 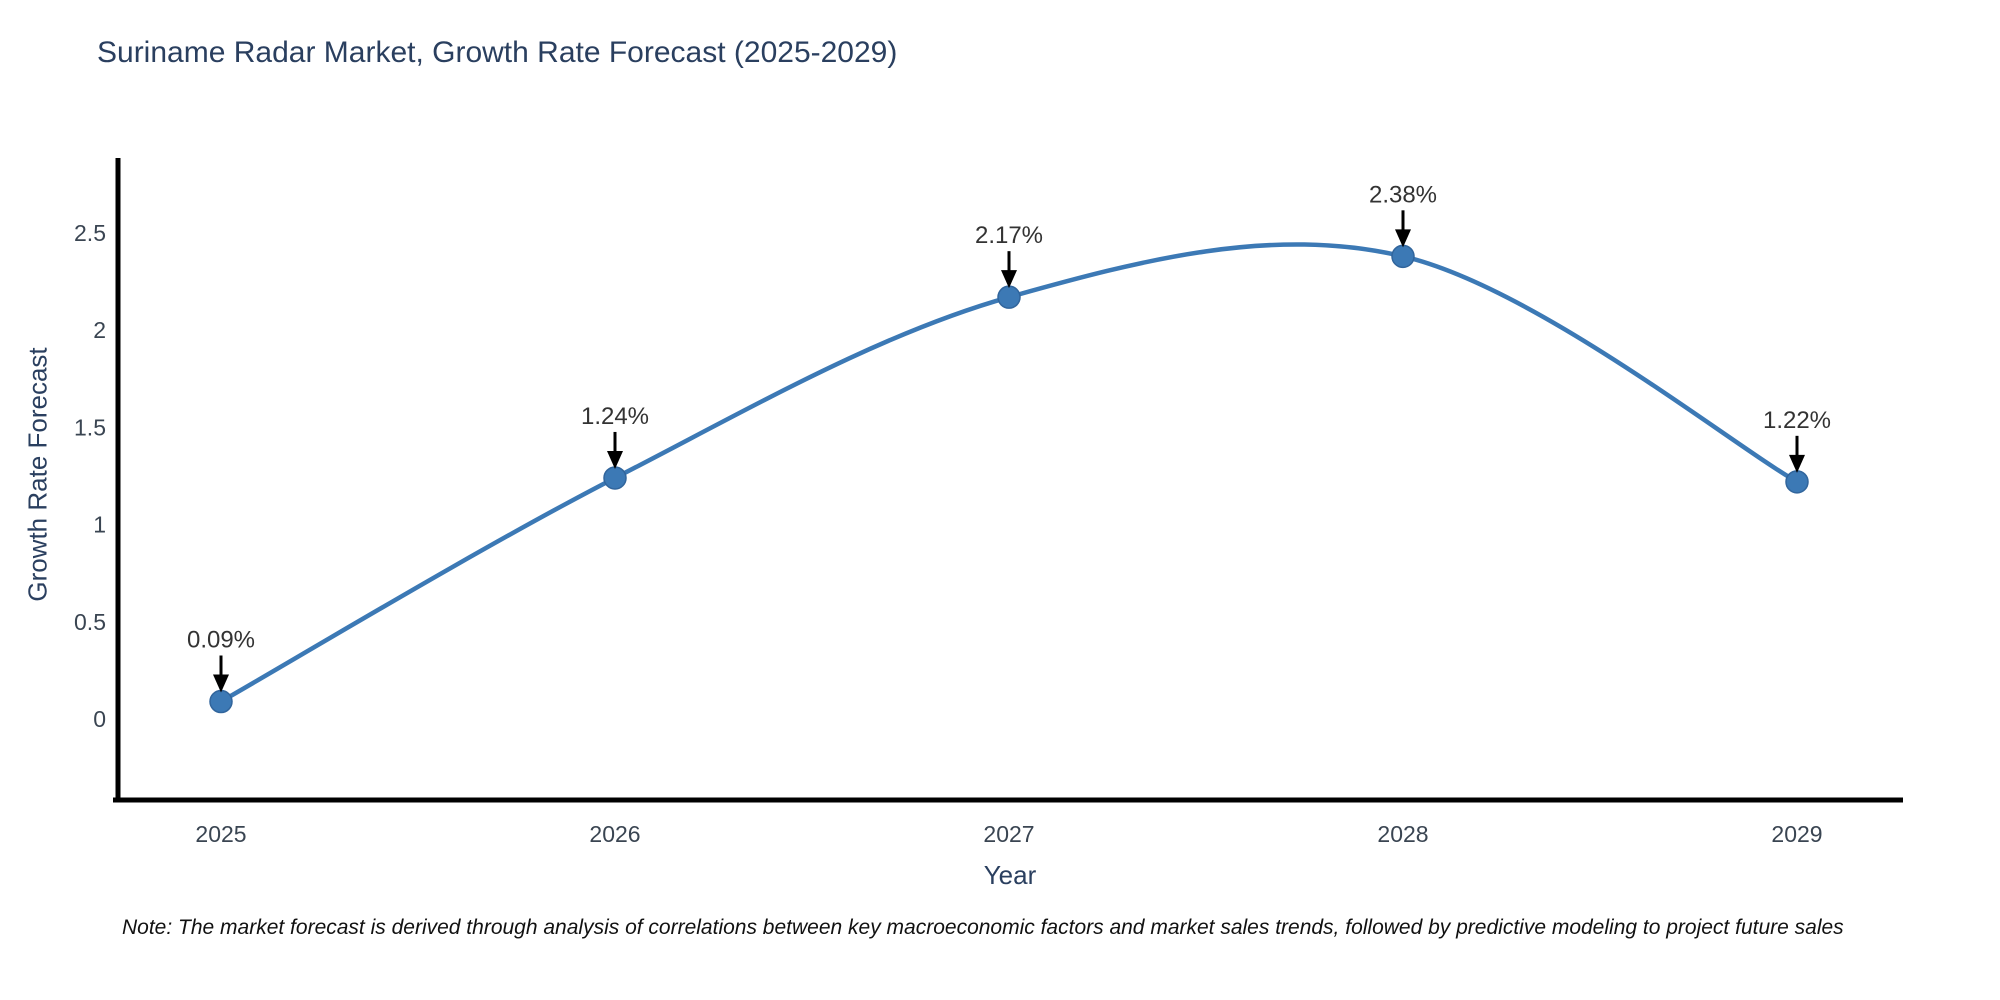 I want to click on y-tick-label: 0.5, so click(x=90, y=622).